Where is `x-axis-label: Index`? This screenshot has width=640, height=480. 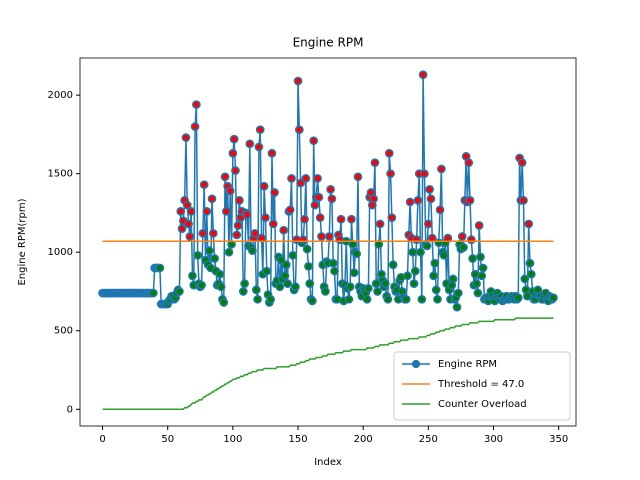
x-axis-label: Index is located at coordinates (328, 462).